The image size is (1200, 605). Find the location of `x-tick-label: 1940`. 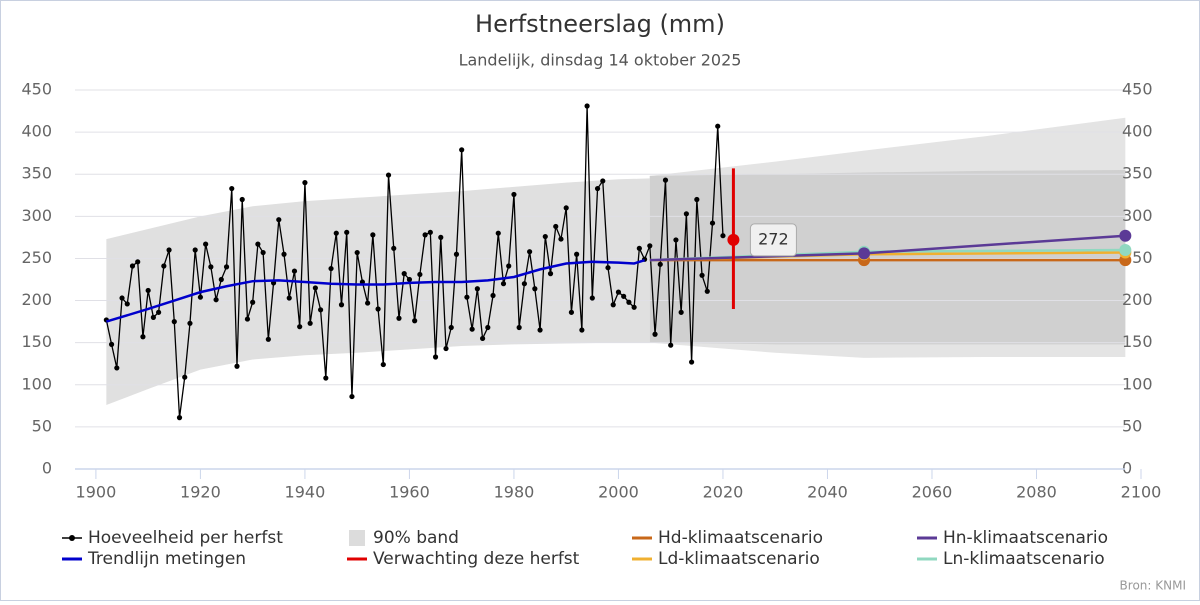

x-tick-label: 1940 is located at coordinates (305, 492).